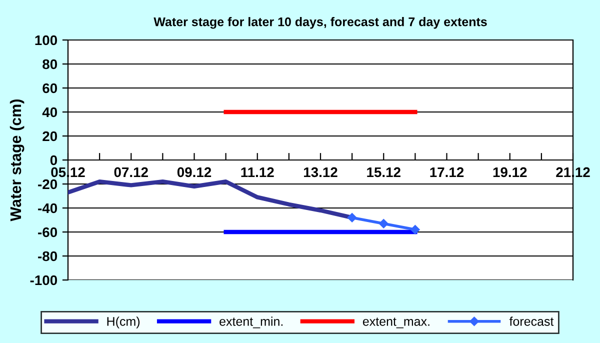 The width and height of the screenshot is (600, 343). I want to click on x-tick-label: 13.12, so click(321, 172).